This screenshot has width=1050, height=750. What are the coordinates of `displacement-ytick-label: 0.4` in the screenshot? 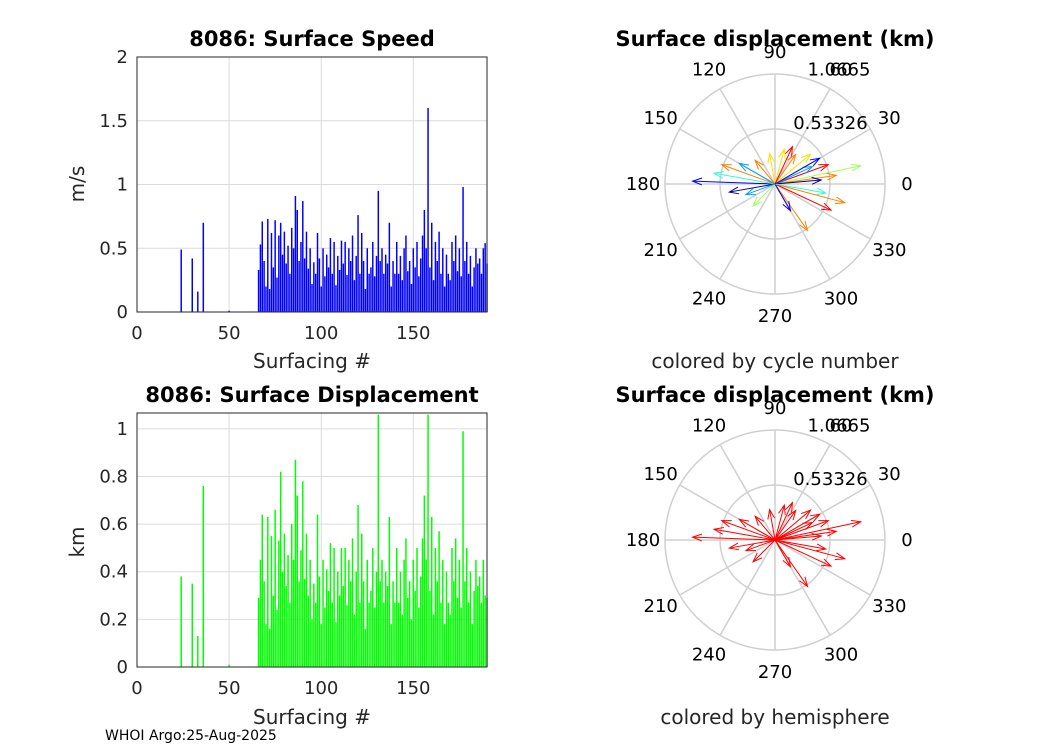 It's located at (113, 572).